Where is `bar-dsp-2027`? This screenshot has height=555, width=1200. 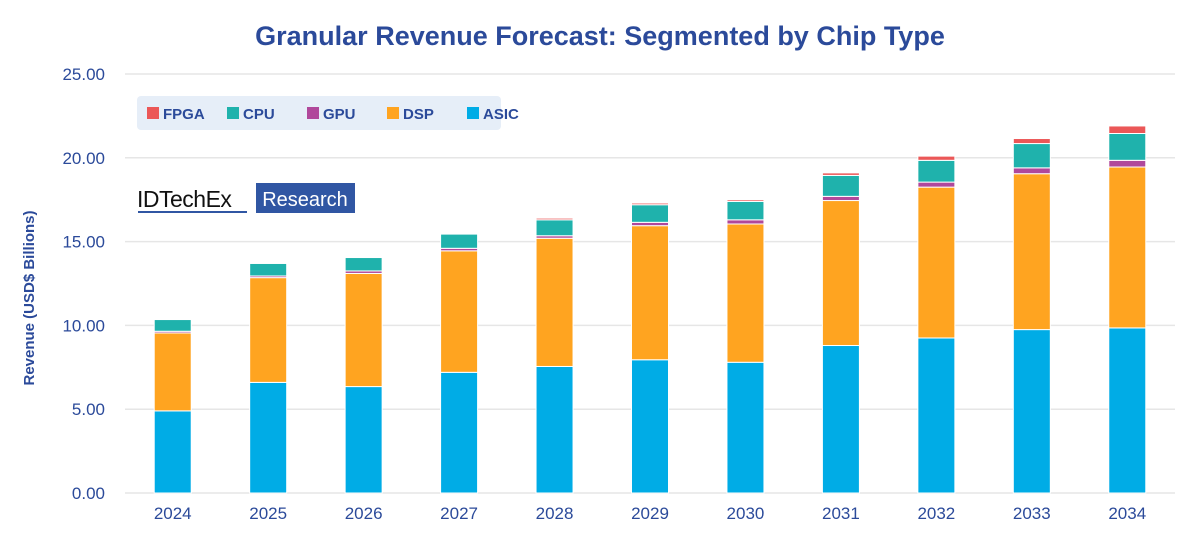 bar-dsp-2027 is located at coordinates (459, 311).